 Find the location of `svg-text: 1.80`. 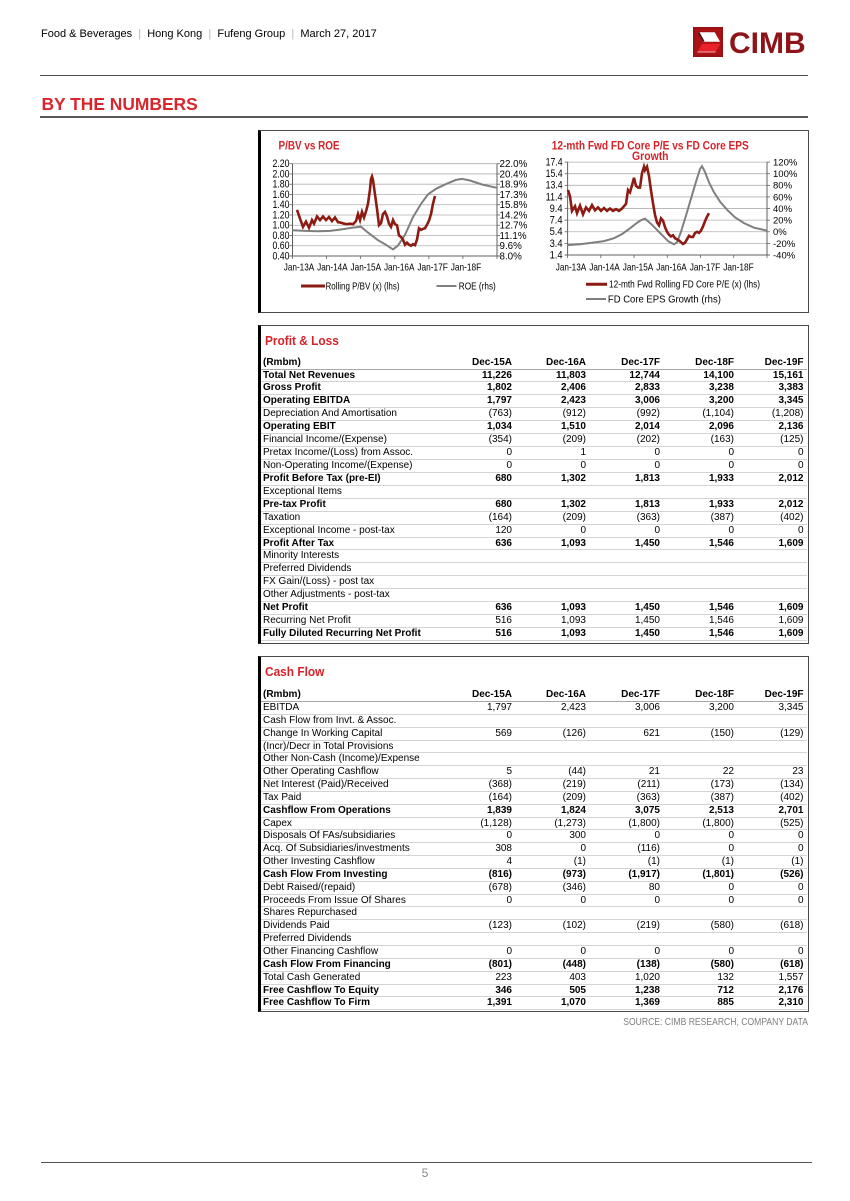

svg-text: 1.80 is located at coordinates (281, 185).